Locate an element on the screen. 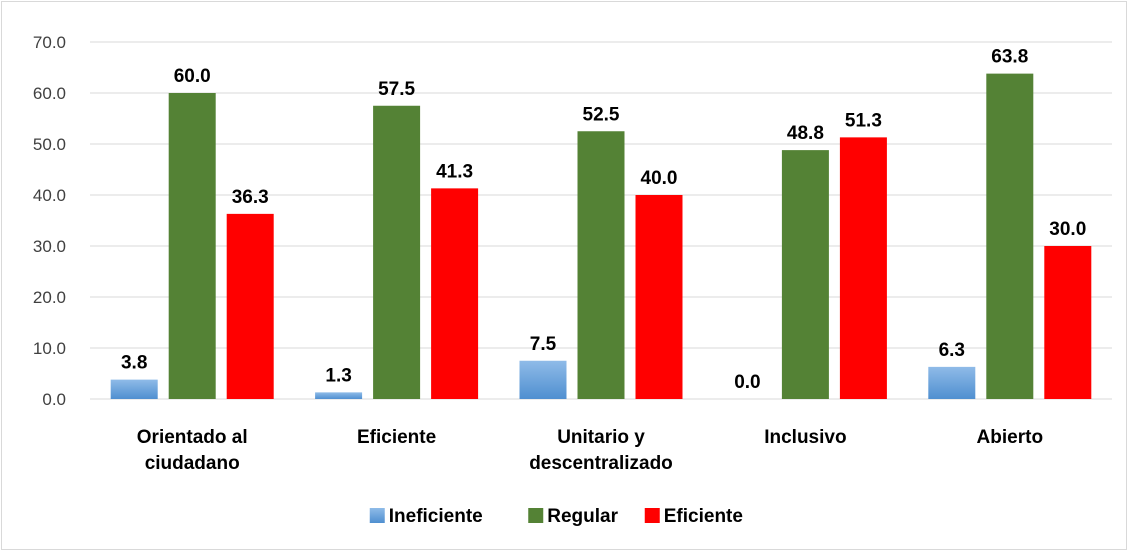 The image size is (1130, 553). data-label: 60.0 is located at coordinates (192, 76).